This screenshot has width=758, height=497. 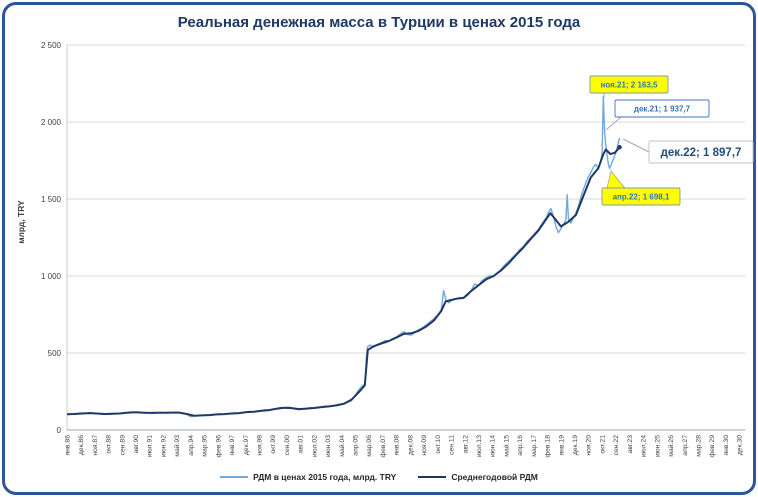 What do you see at coordinates (191, 445) in the screenshot?
I see `x-tick-label: апр.94` at bounding box center [191, 445].